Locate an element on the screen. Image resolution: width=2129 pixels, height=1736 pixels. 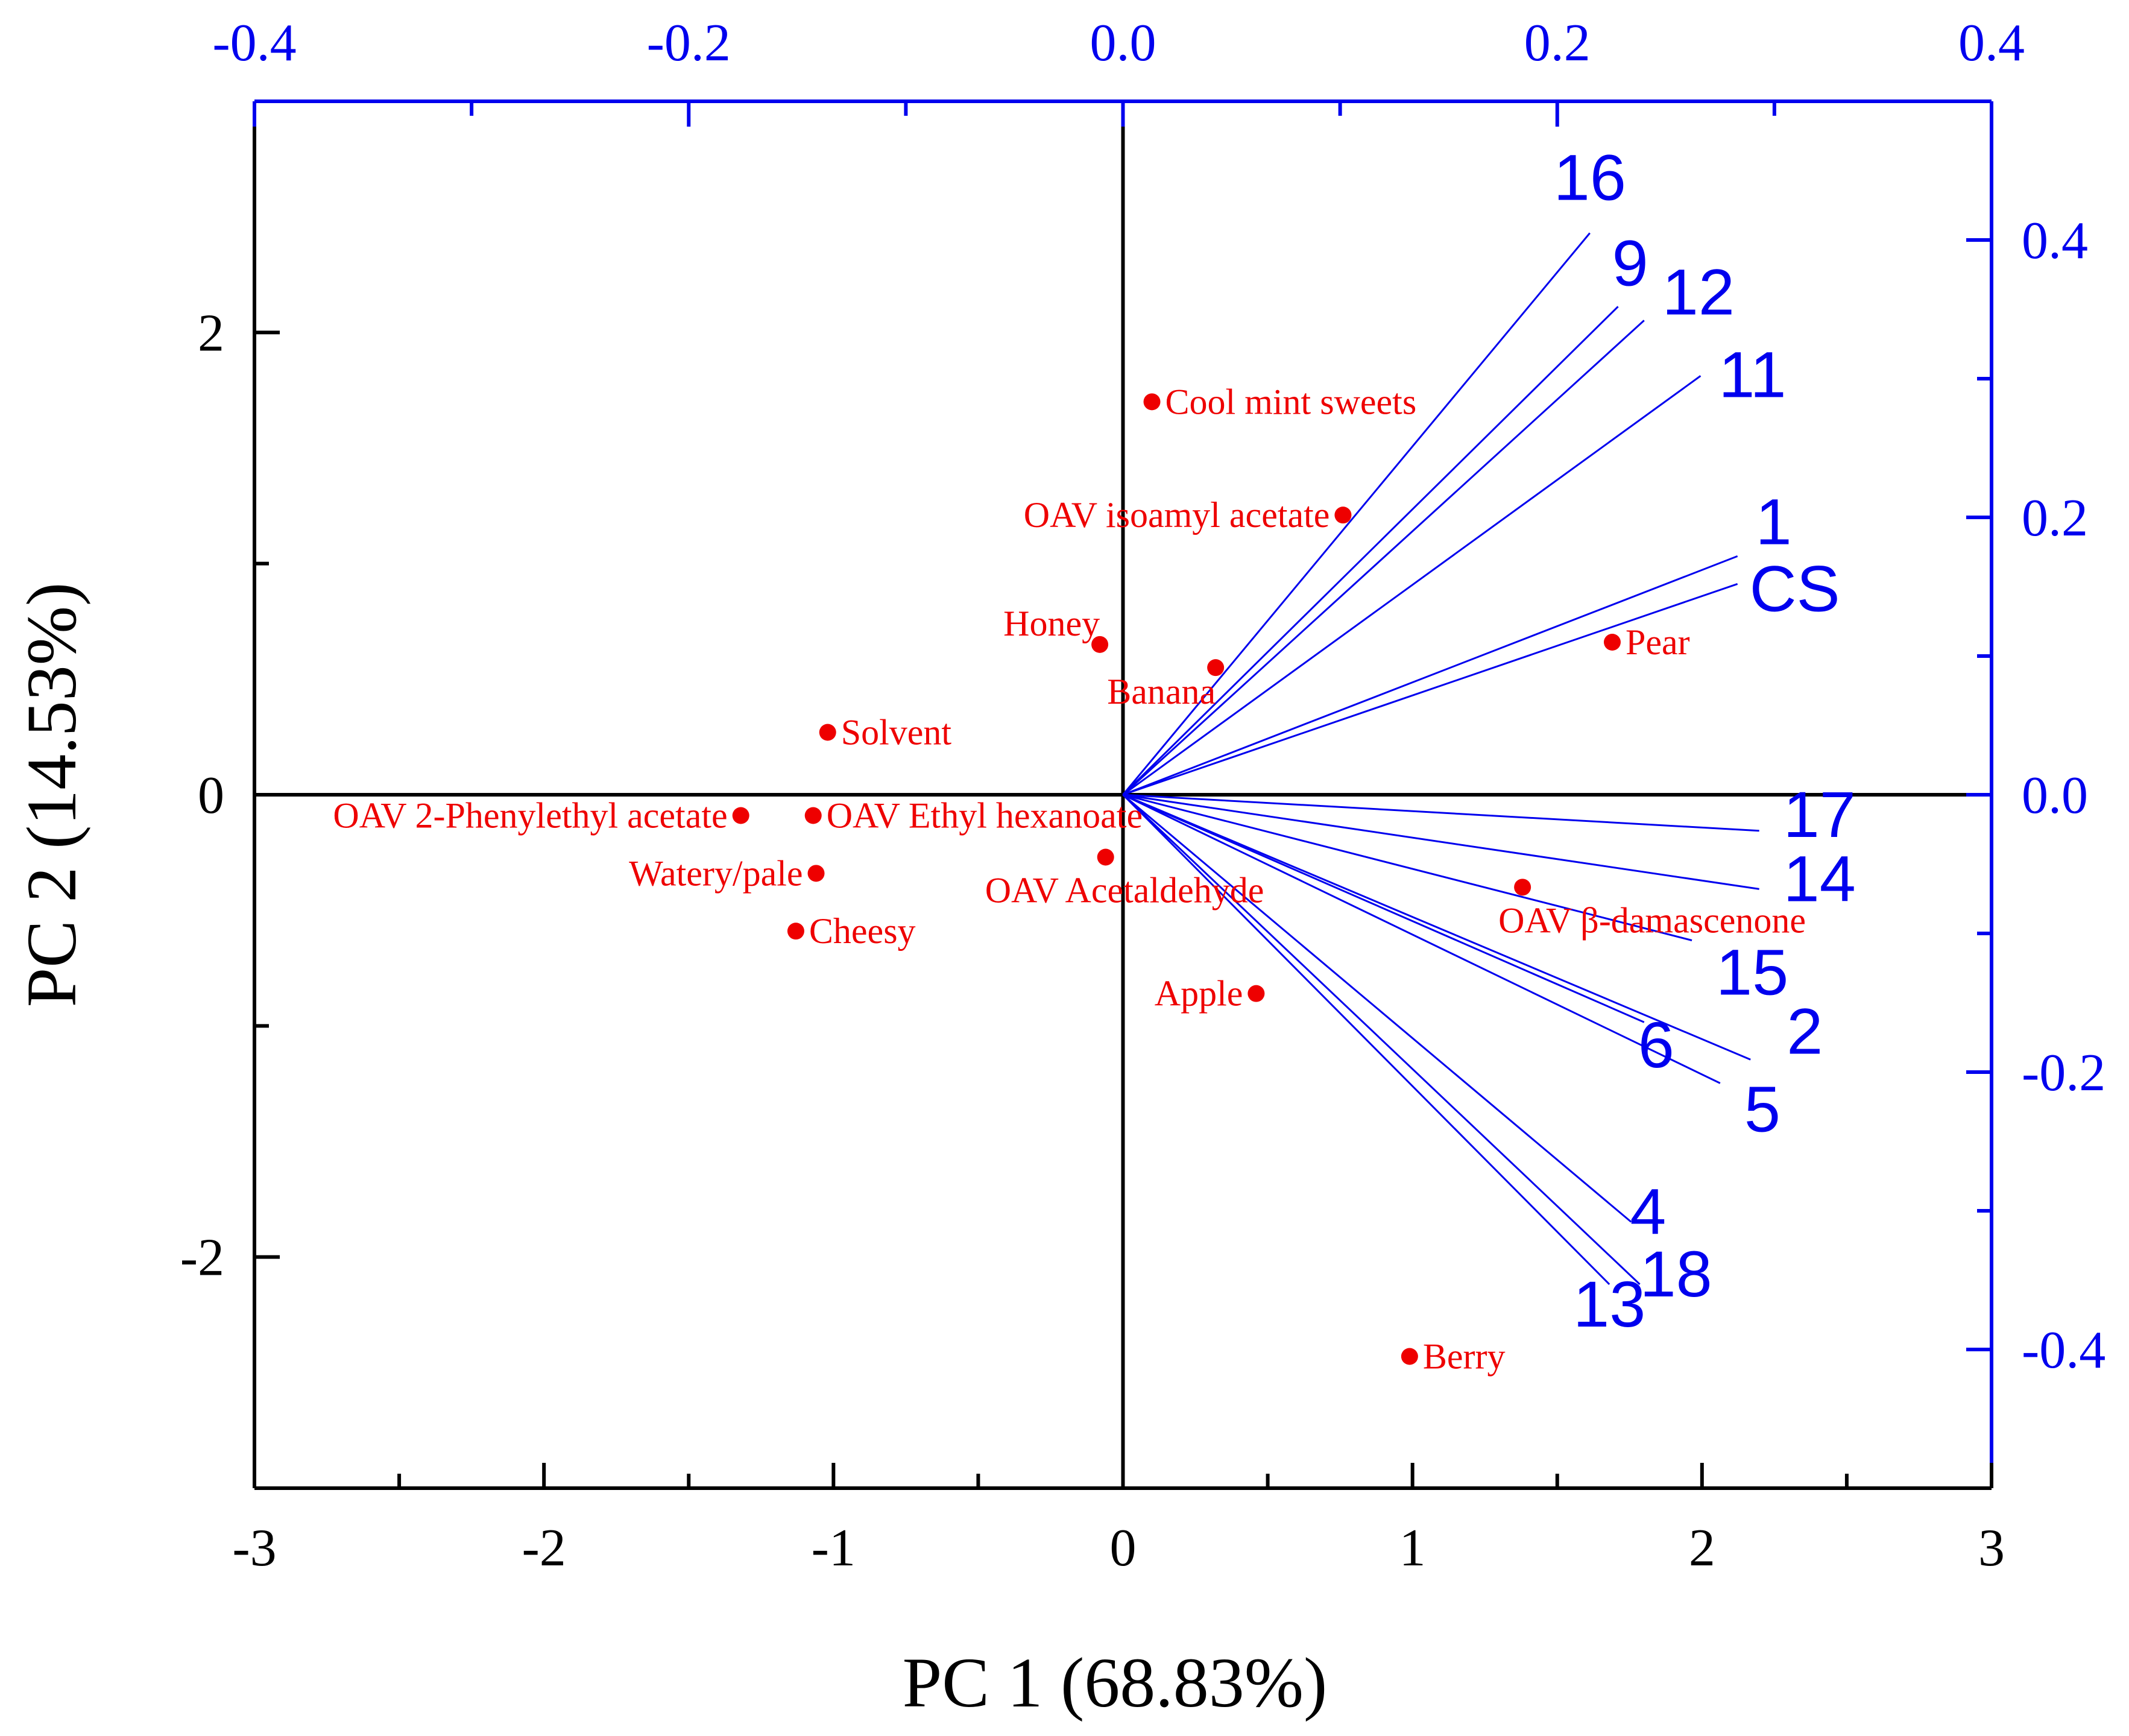
x-tick-label: -3 is located at coordinates (254, 1548).